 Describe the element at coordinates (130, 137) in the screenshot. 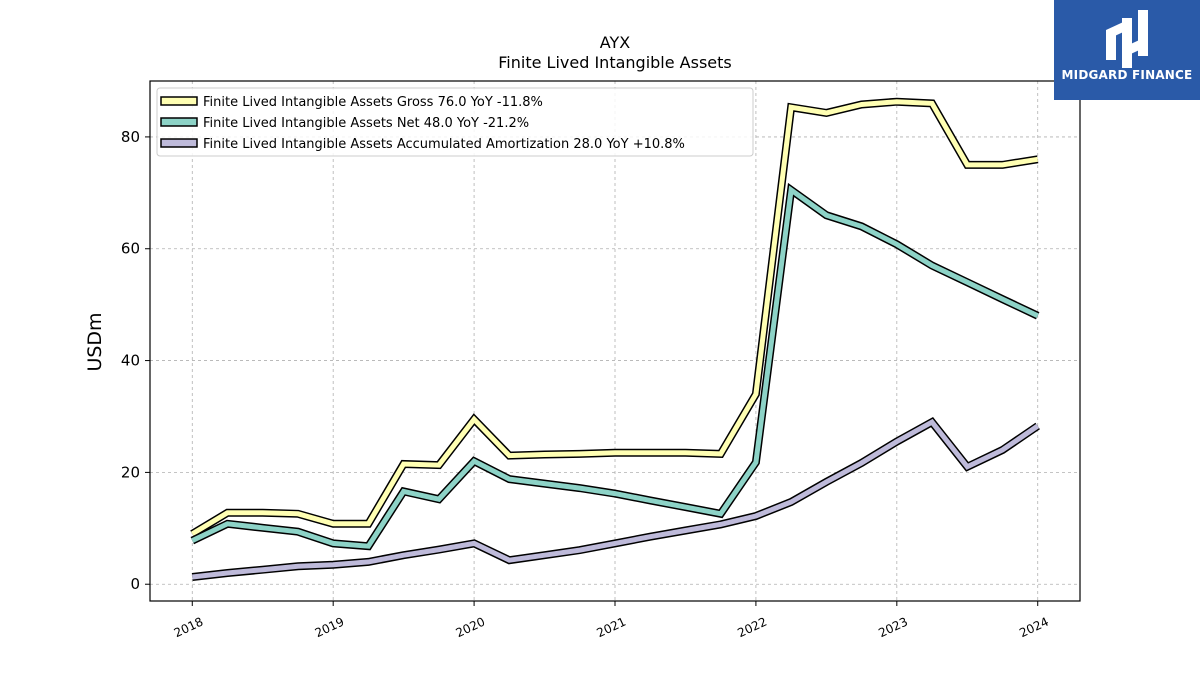

I see `y-tick-label: 80` at that location.